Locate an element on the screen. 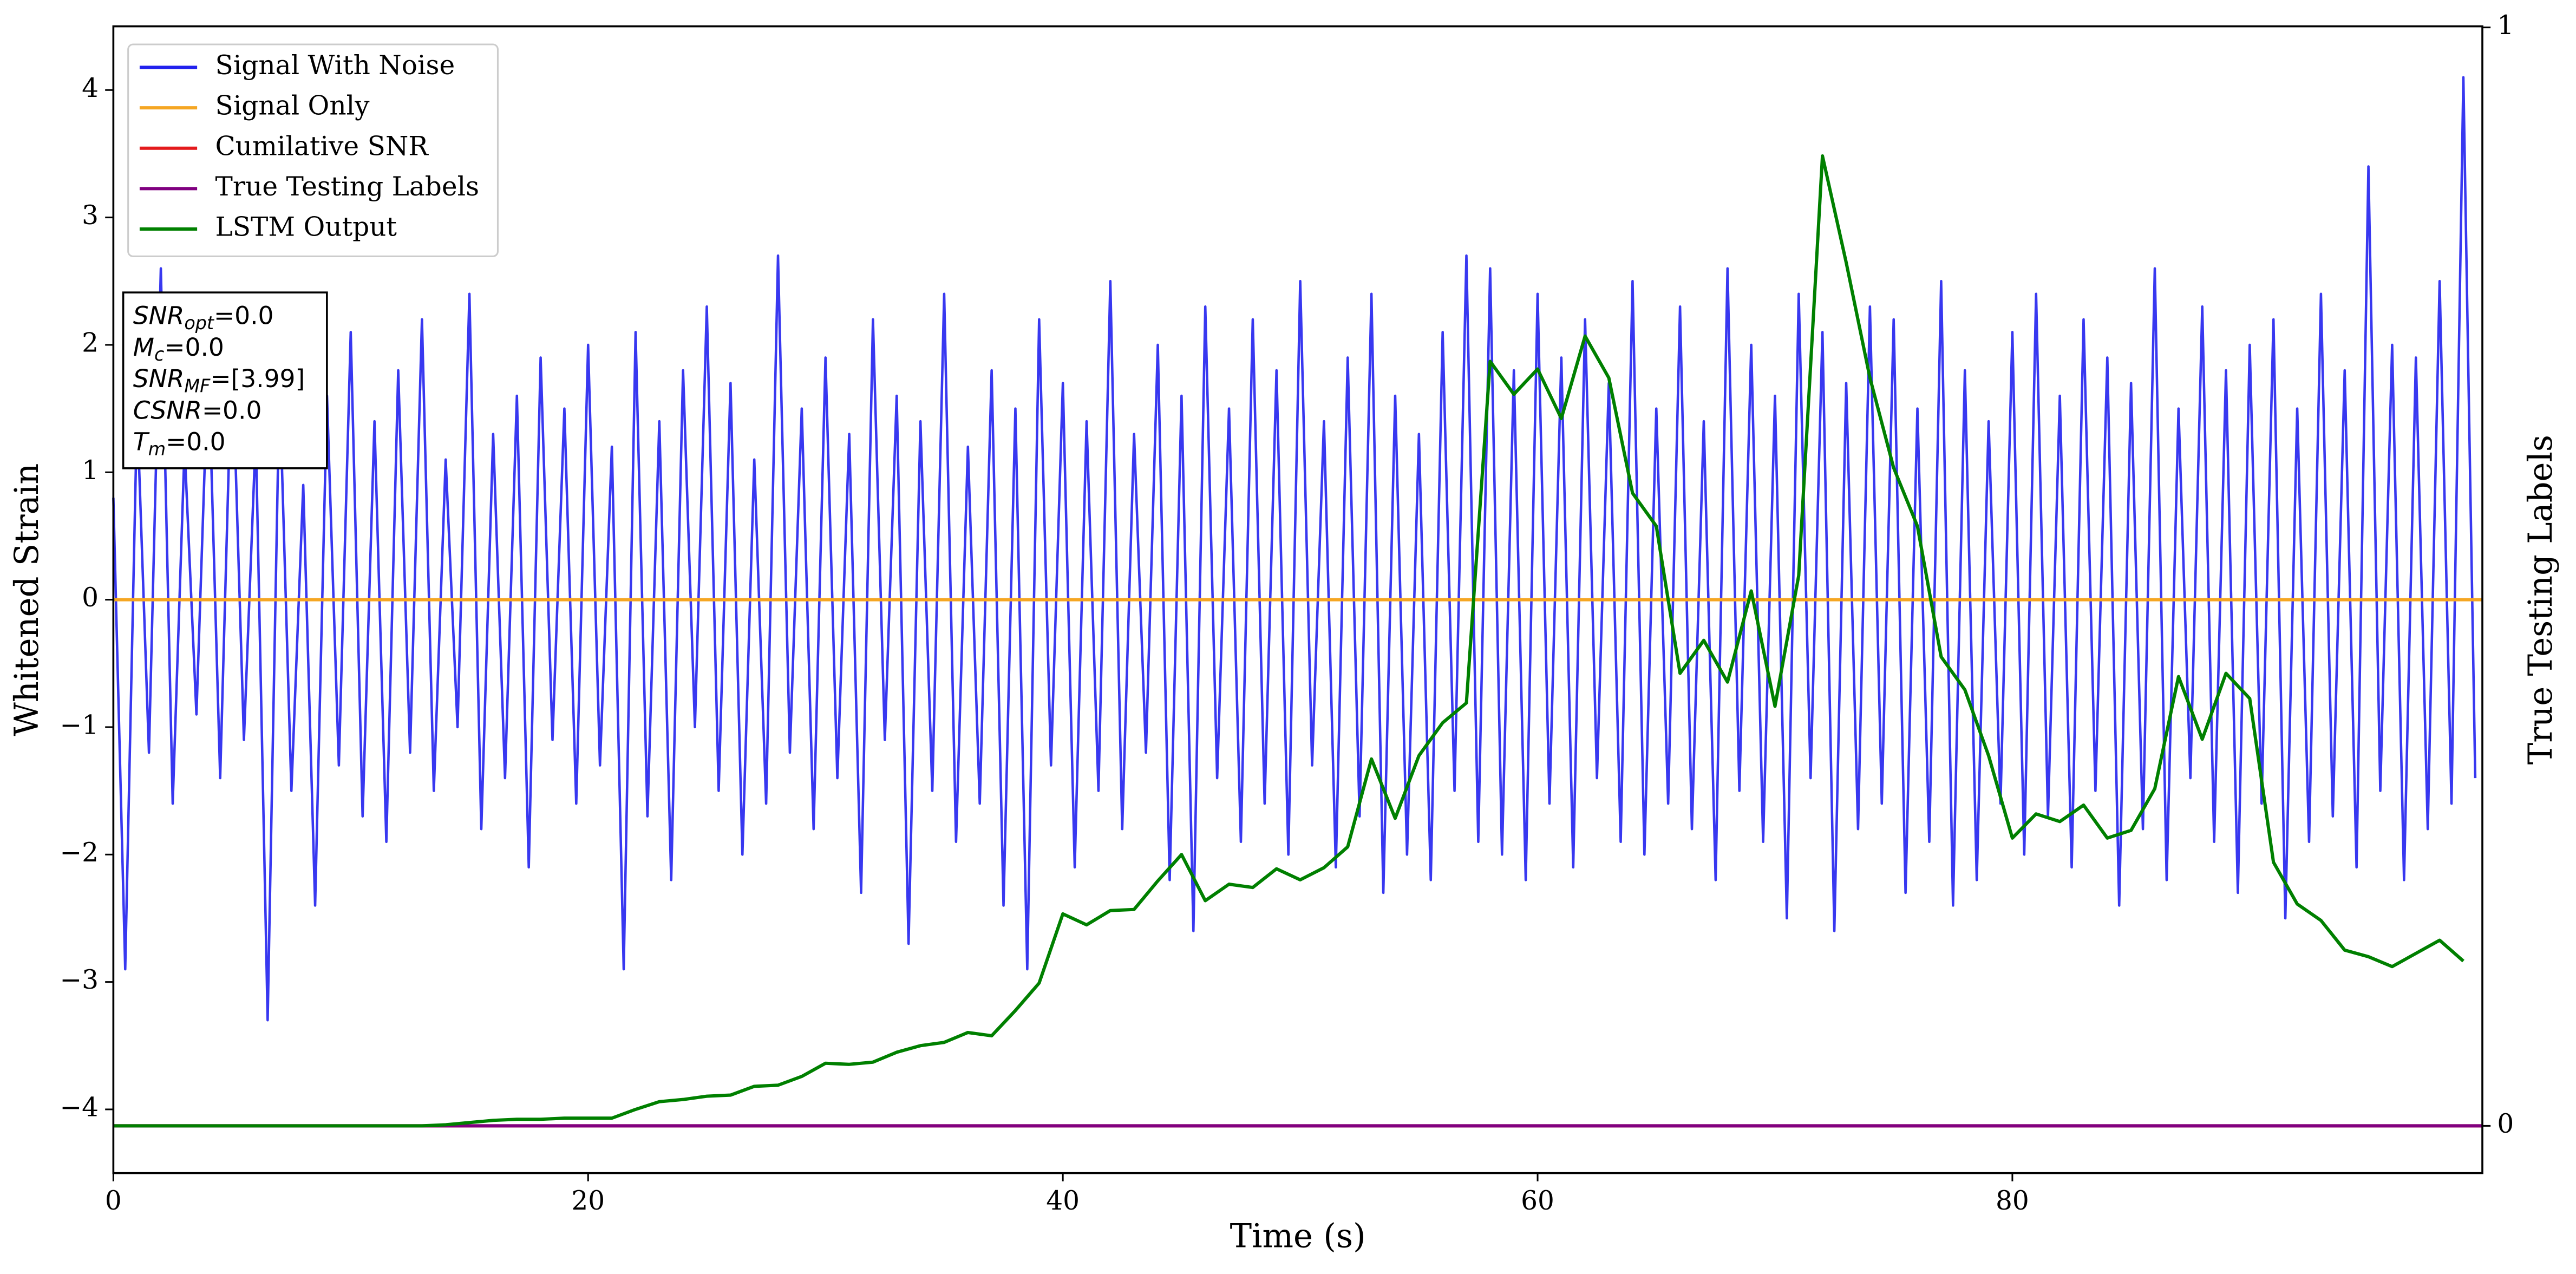 The width and height of the screenshot is (2576, 1274). y2-axis-label: True Testing Labels is located at coordinates (2541, 600).